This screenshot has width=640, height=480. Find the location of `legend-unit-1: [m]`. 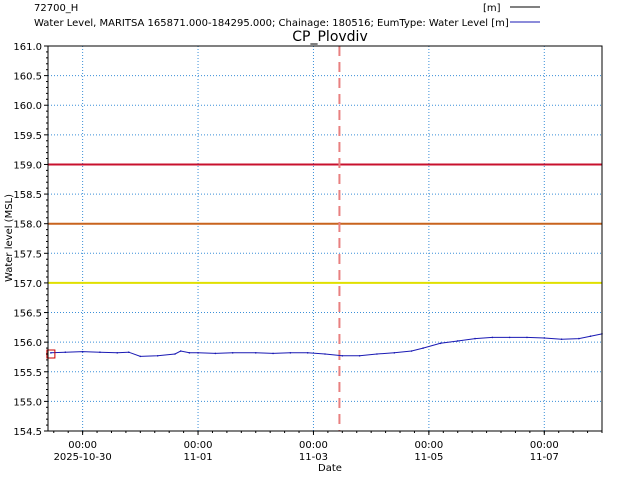

legend-unit-1: [m] is located at coordinates (492, 8).